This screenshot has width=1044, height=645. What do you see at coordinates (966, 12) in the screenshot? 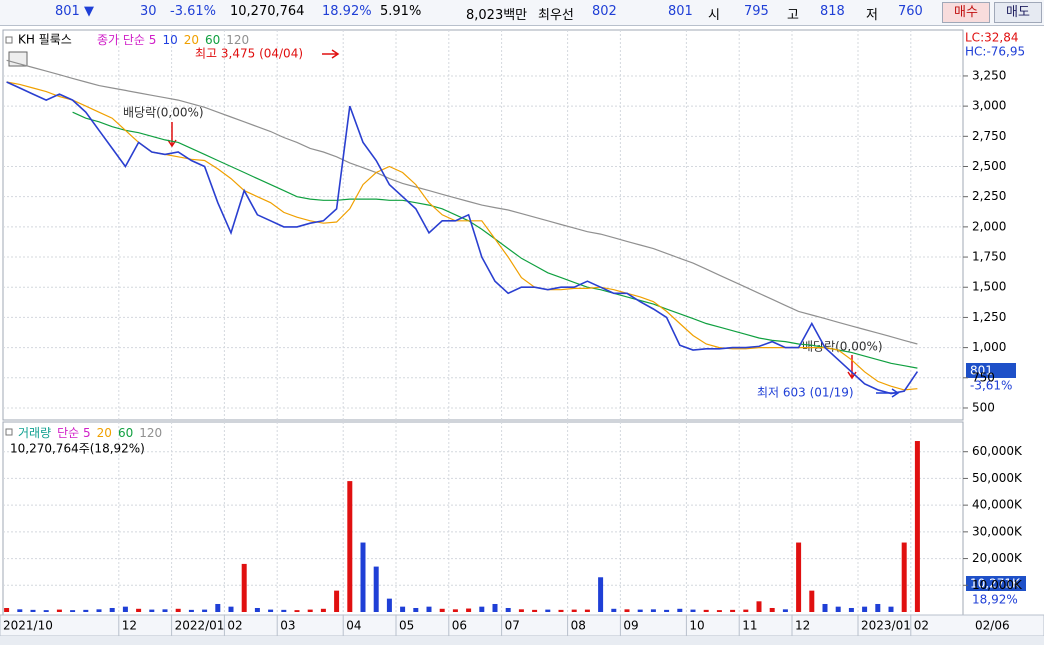
I see `buy-button: 매수` at bounding box center [966, 12].